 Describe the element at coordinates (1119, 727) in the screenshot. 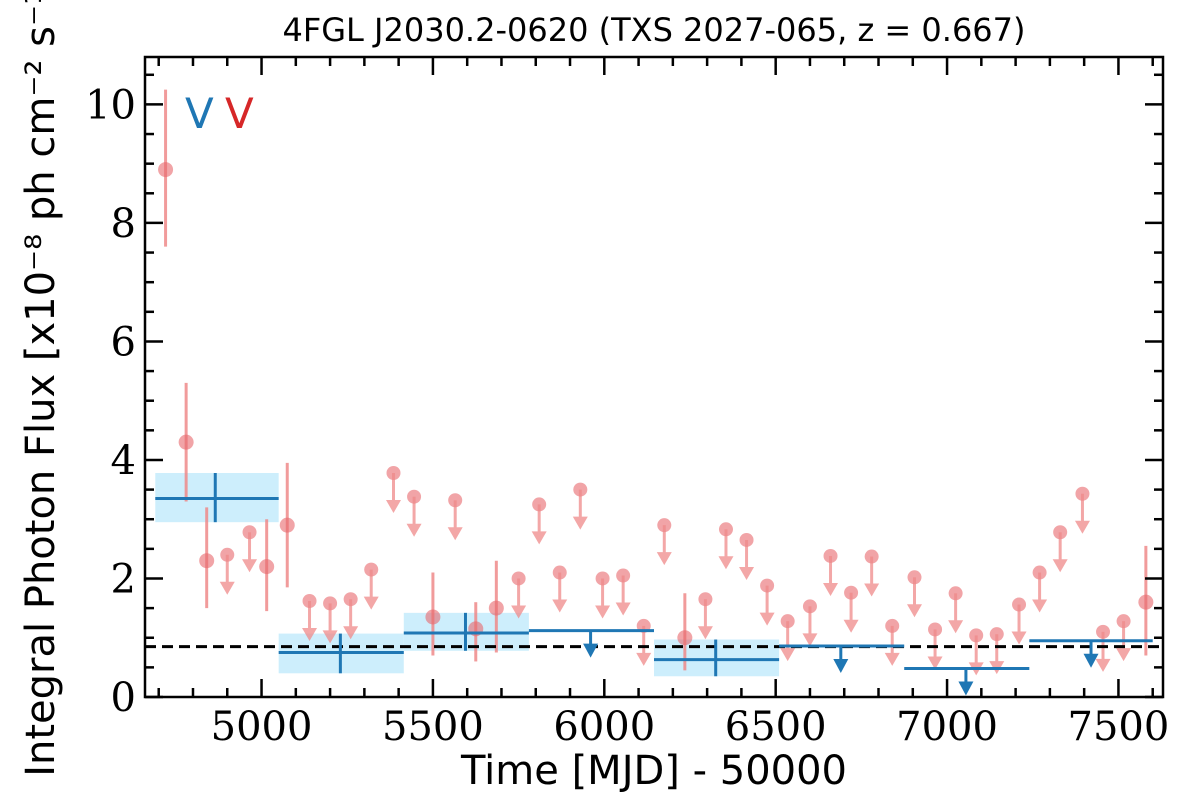

I see `x-tick-label: 7500` at that location.